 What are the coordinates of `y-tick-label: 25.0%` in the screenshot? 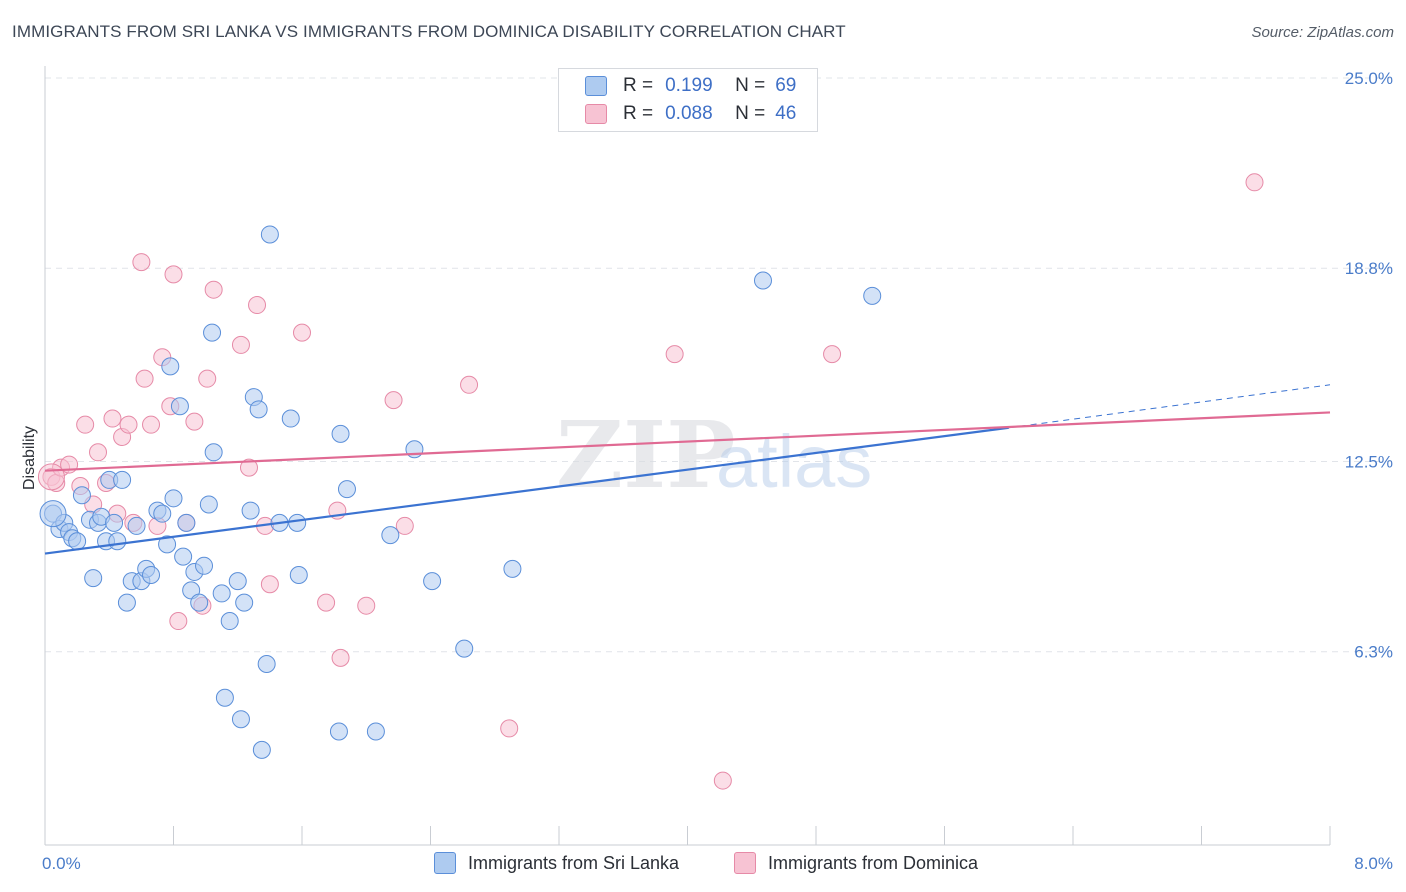 It's located at (1369, 78).